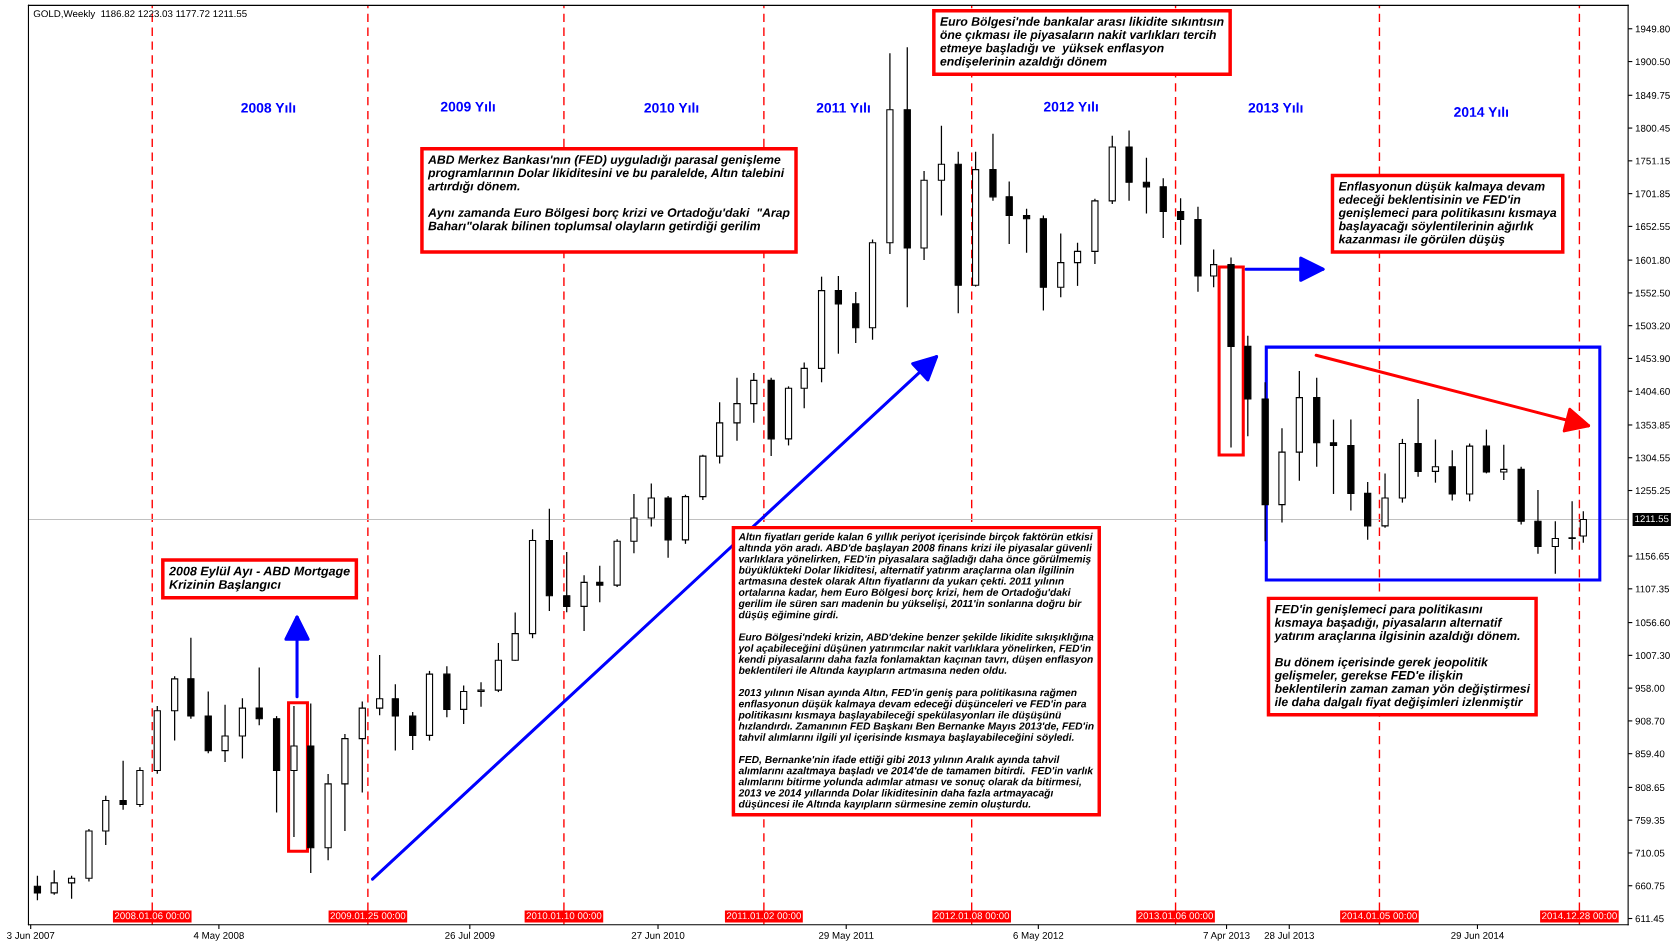 This screenshot has width=1674, height=943. I want to click on ref-line-label: 2012.01.08 00:00, so click(972, 916).